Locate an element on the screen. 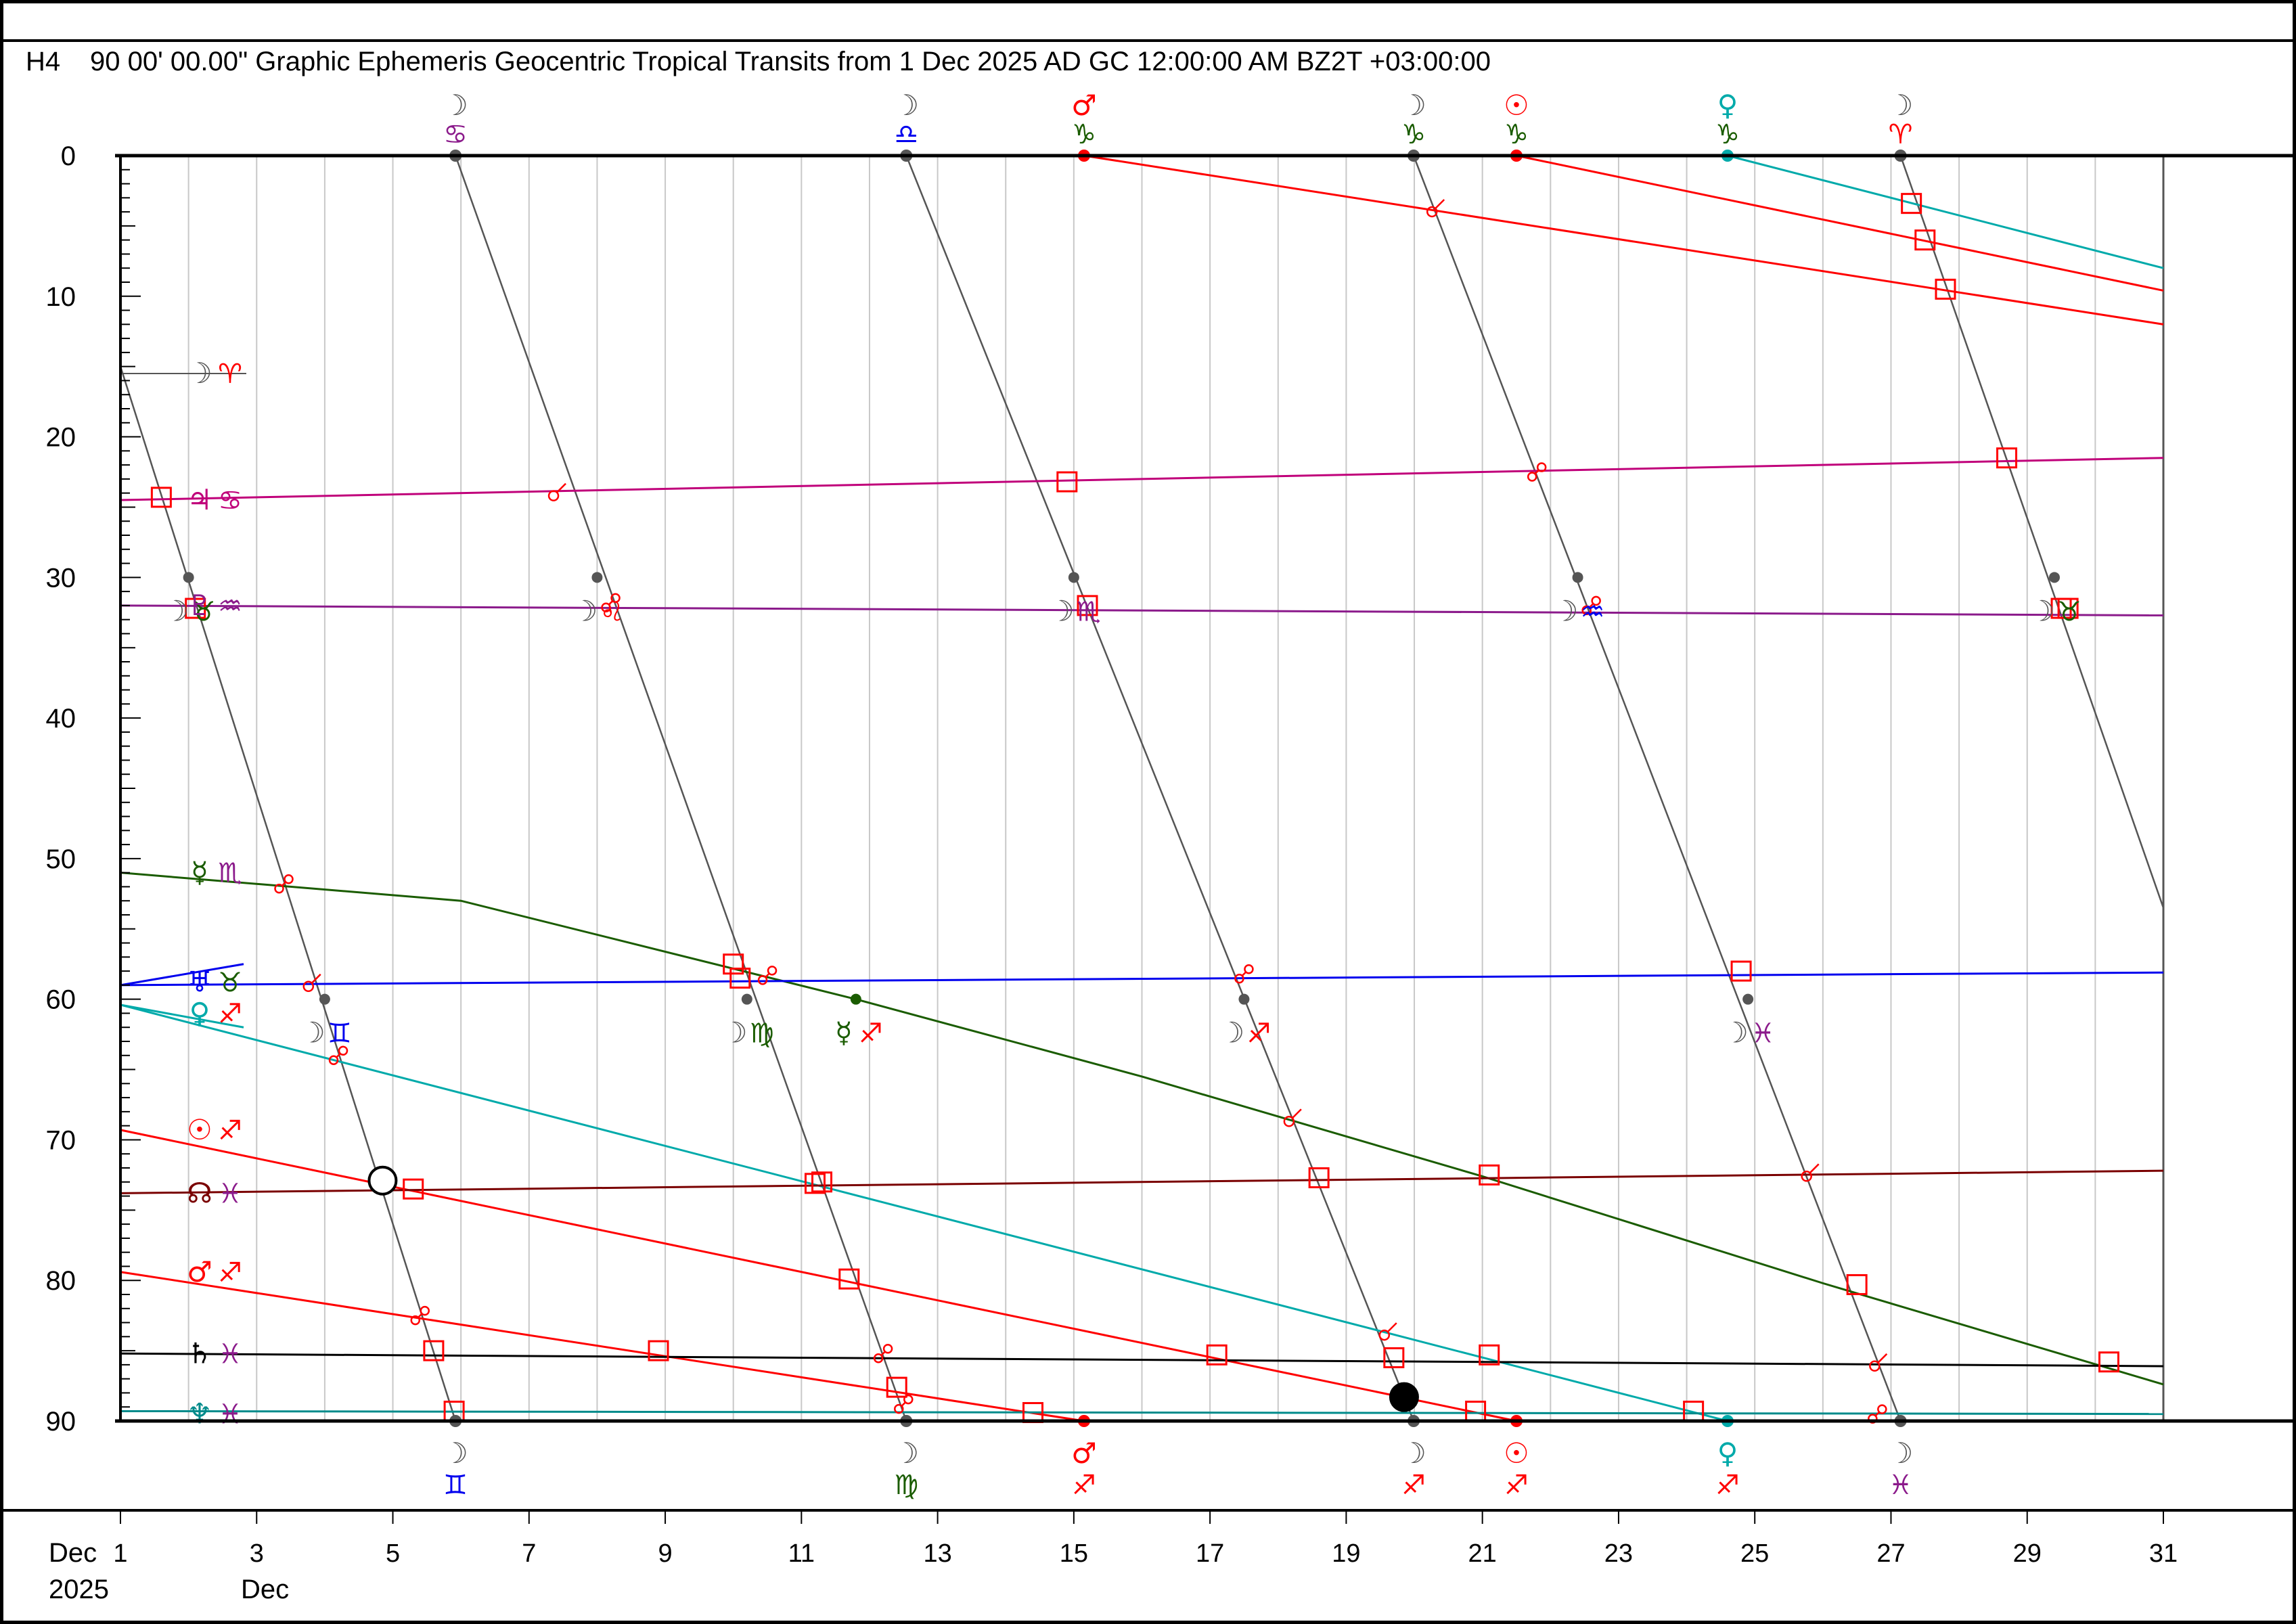 Image resolution: width=2296 pixels, height=1624 pixels. y-tick-label: 70 is located at coordinates (61, 1140).